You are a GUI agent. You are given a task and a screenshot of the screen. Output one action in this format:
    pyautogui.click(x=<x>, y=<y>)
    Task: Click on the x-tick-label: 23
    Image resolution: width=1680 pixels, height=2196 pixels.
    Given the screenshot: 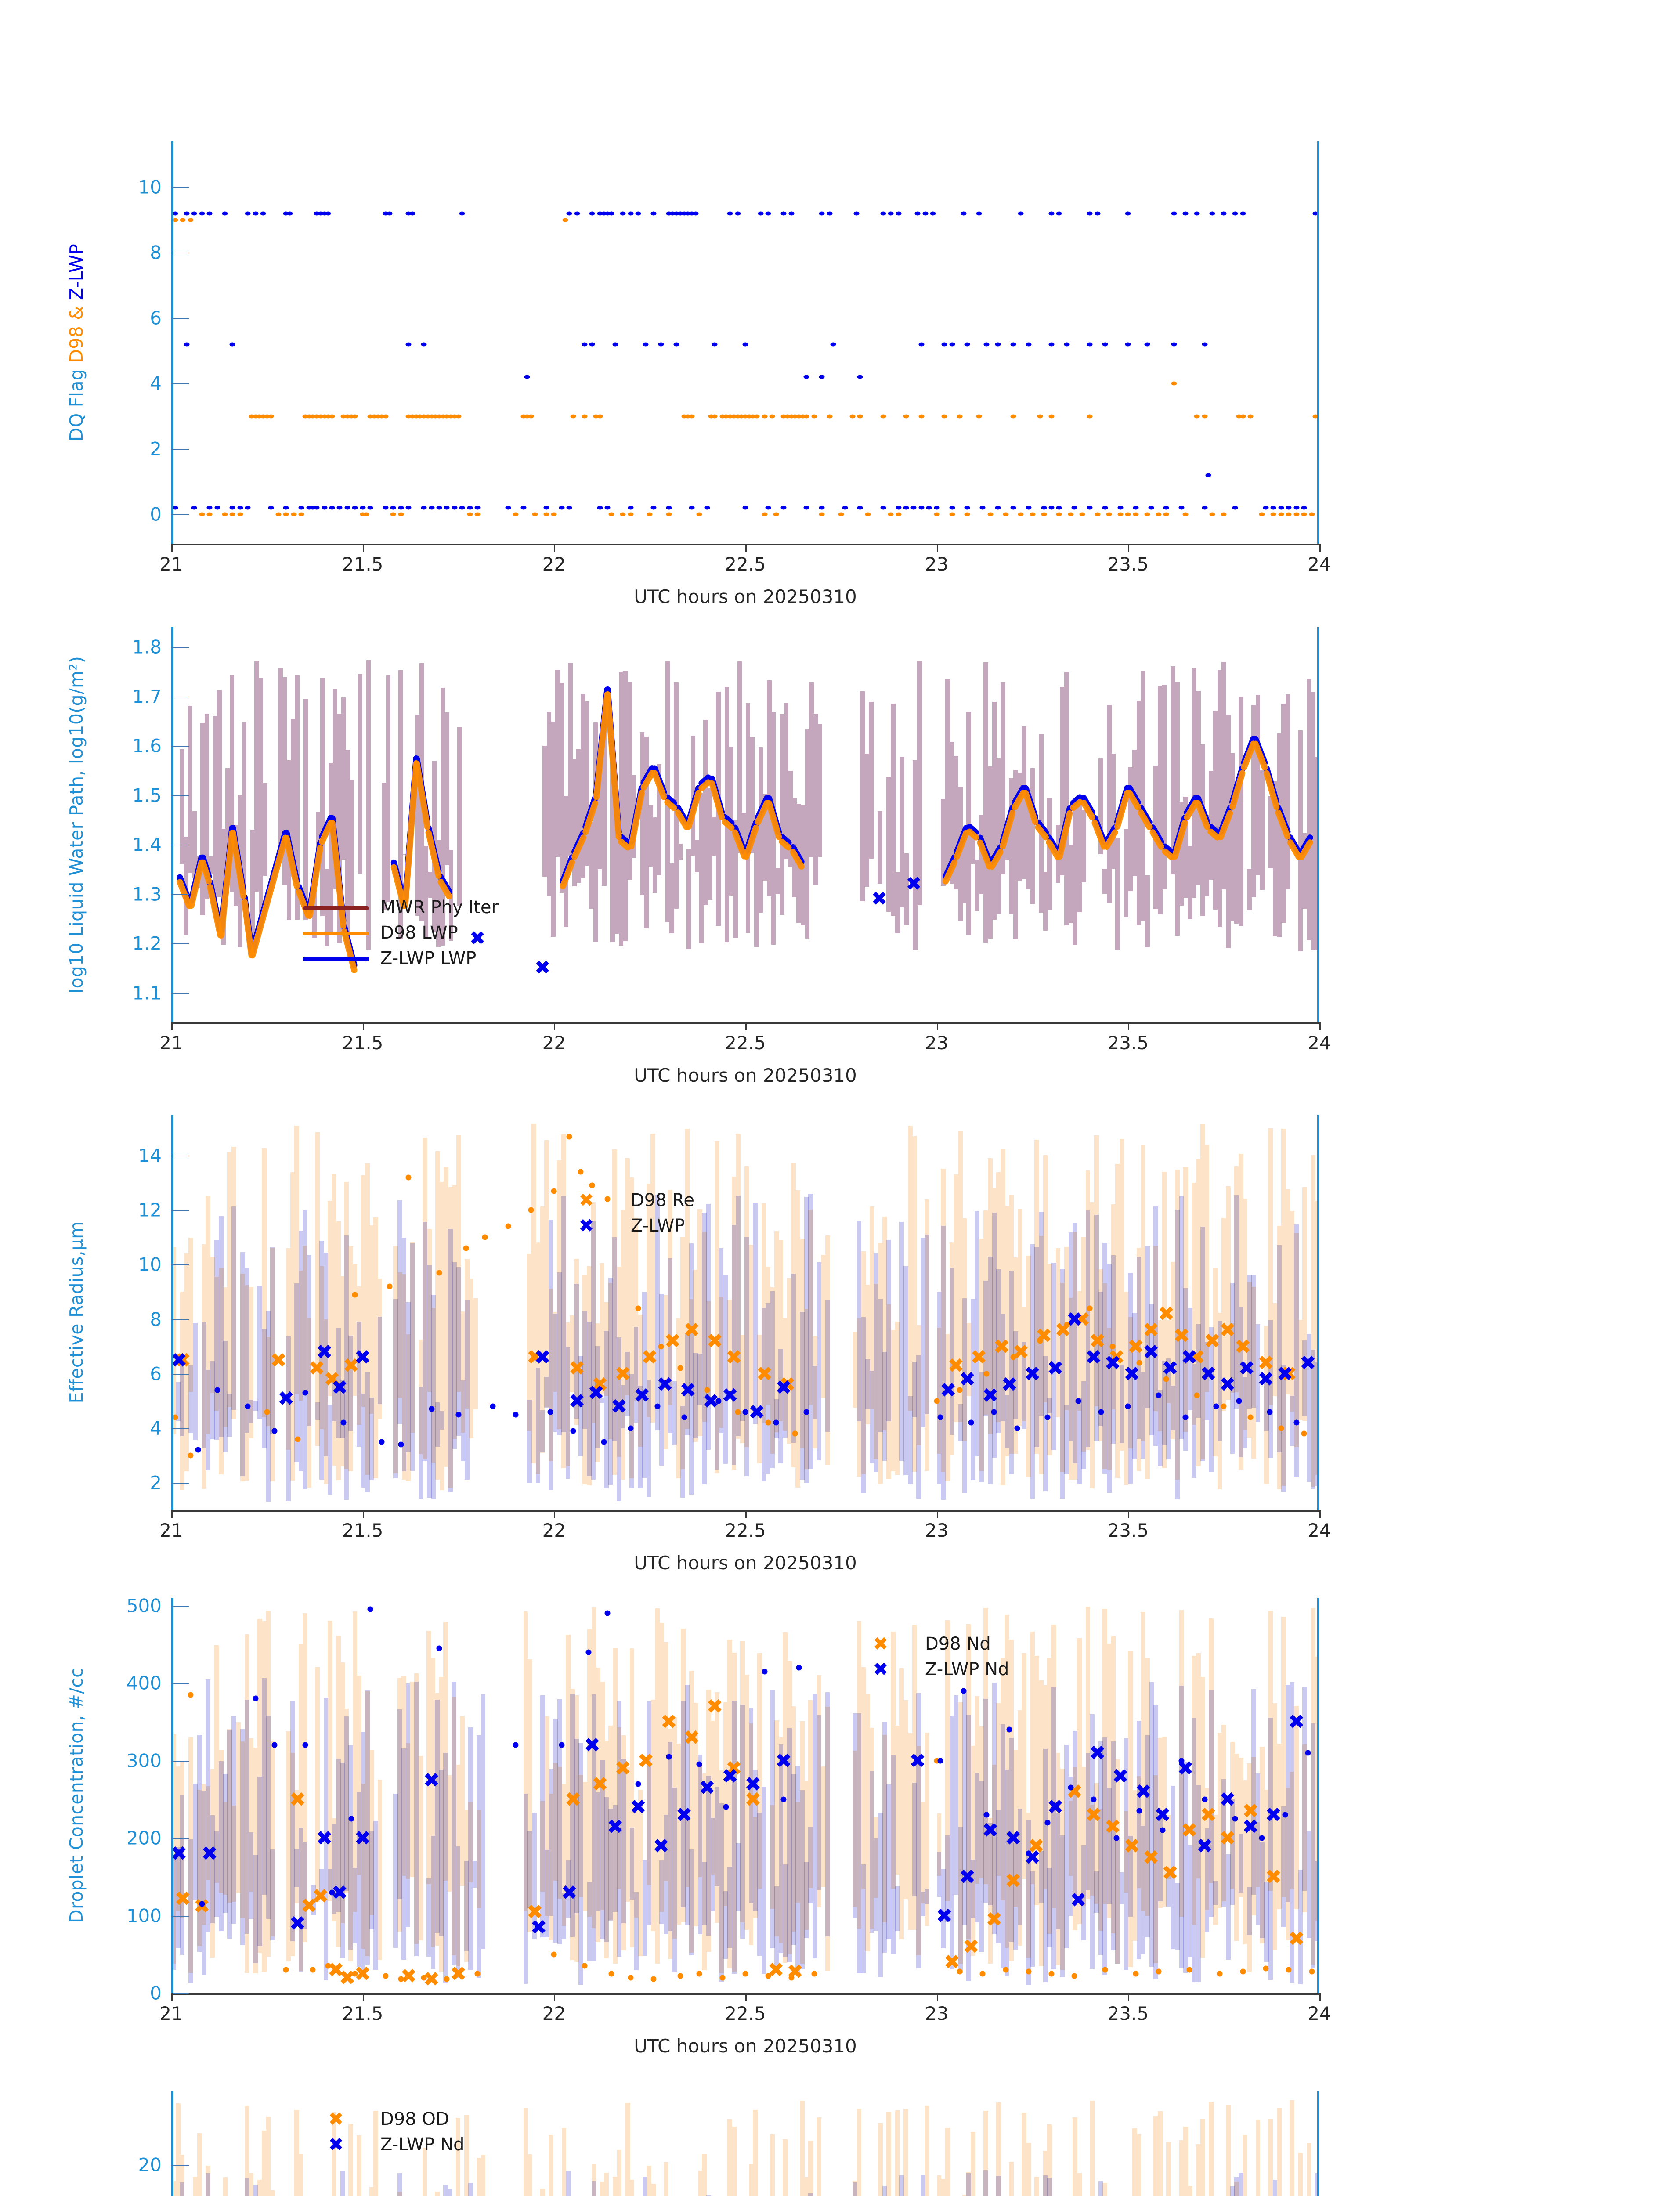 What is the action you would take?
    pyautogui.click(x=937, y=1531)
    